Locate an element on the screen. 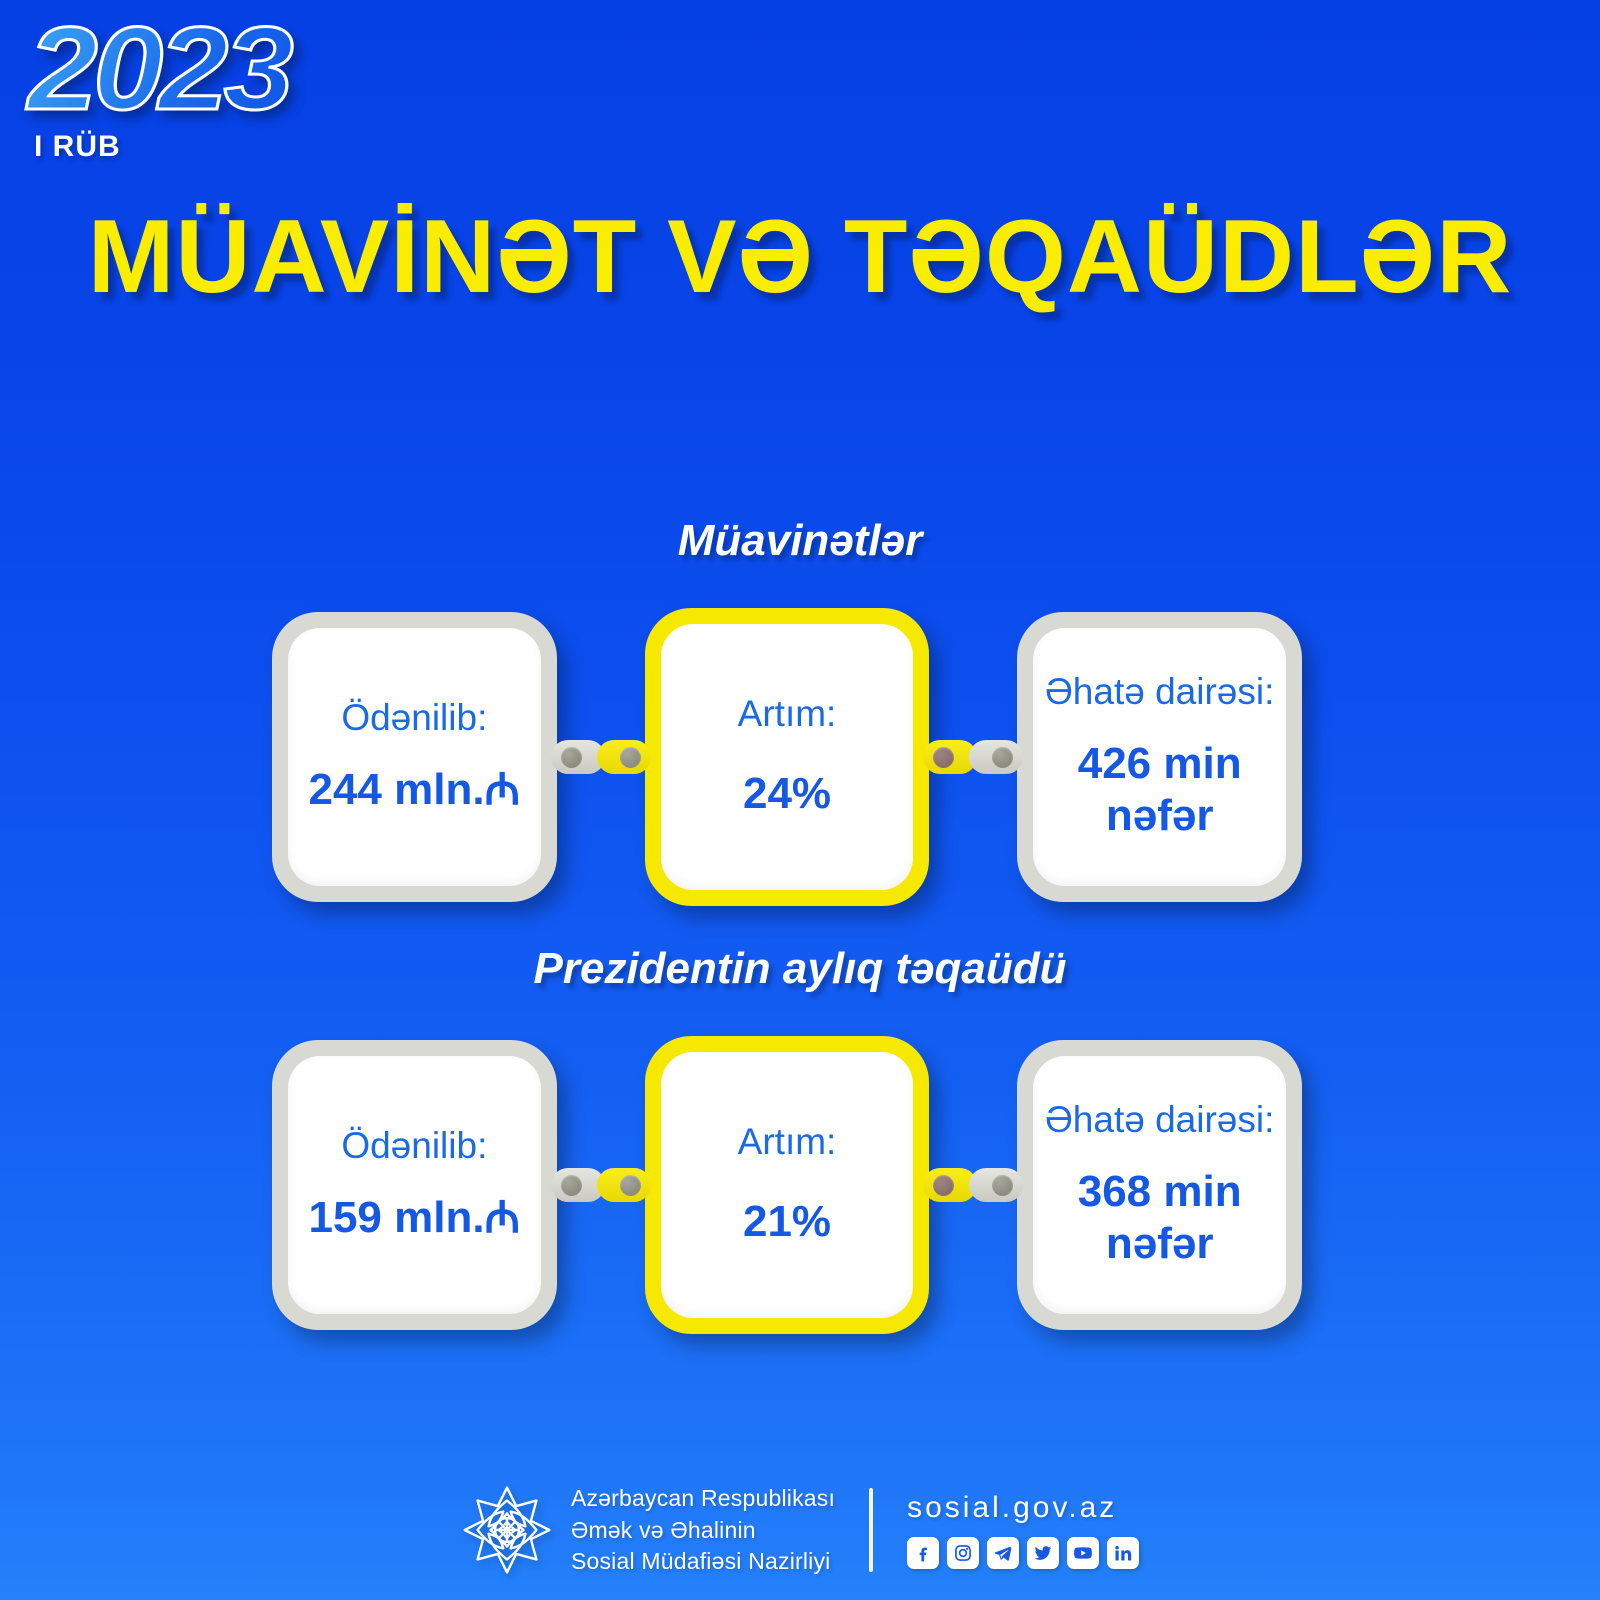 The image size is (1600, 1600). stat-card-growth-pension: Artım: 21% is located at coordinates (787, 1185).